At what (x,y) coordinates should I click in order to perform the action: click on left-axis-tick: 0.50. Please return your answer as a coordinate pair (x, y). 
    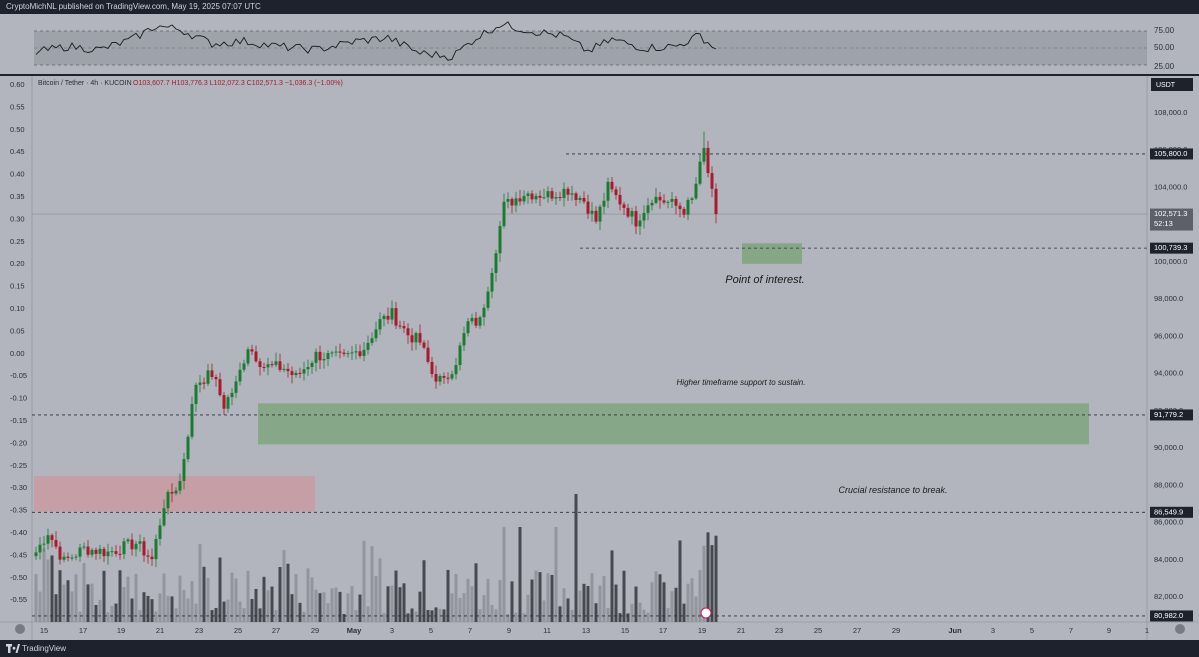
    Looking at the image, I should click on (17, 129).